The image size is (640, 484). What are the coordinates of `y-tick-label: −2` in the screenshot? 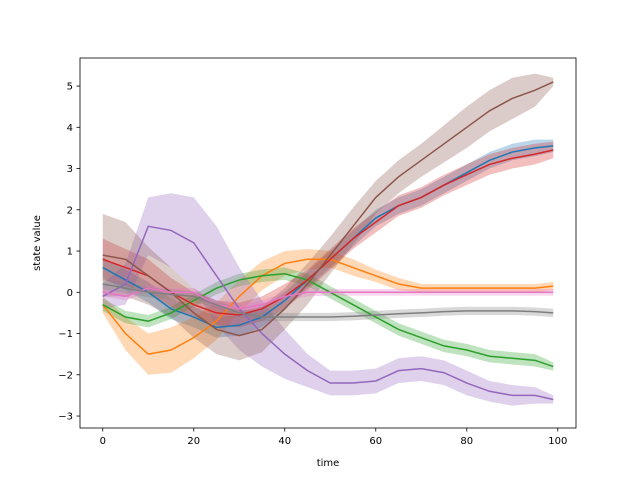 It's located at (65, 375).